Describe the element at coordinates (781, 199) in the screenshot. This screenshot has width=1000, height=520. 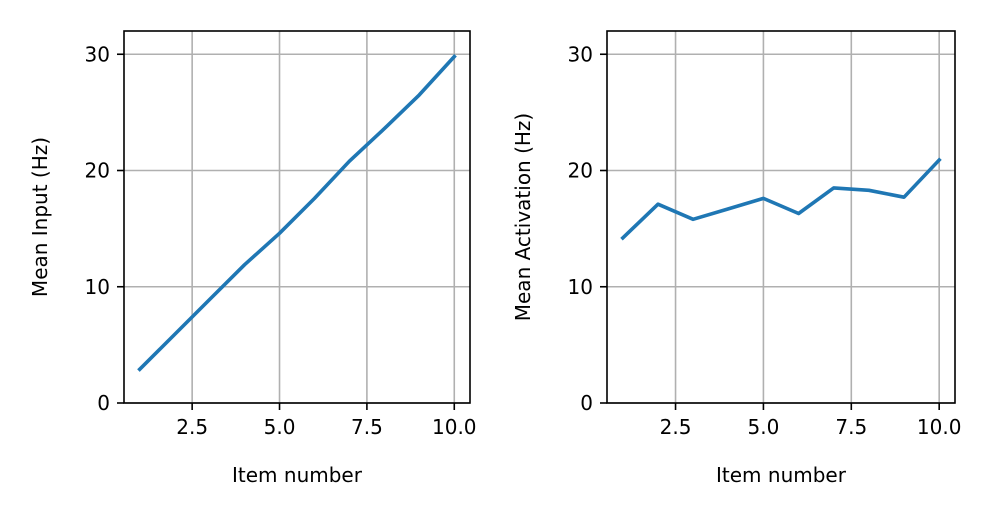
I see `series-line` at that location.